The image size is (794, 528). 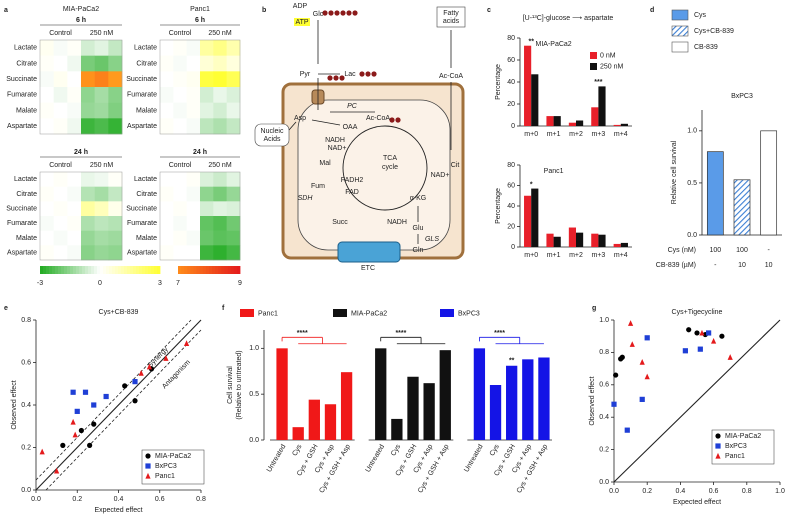 I want to click on pathway-label: Asp, so click(x=300, y=118).